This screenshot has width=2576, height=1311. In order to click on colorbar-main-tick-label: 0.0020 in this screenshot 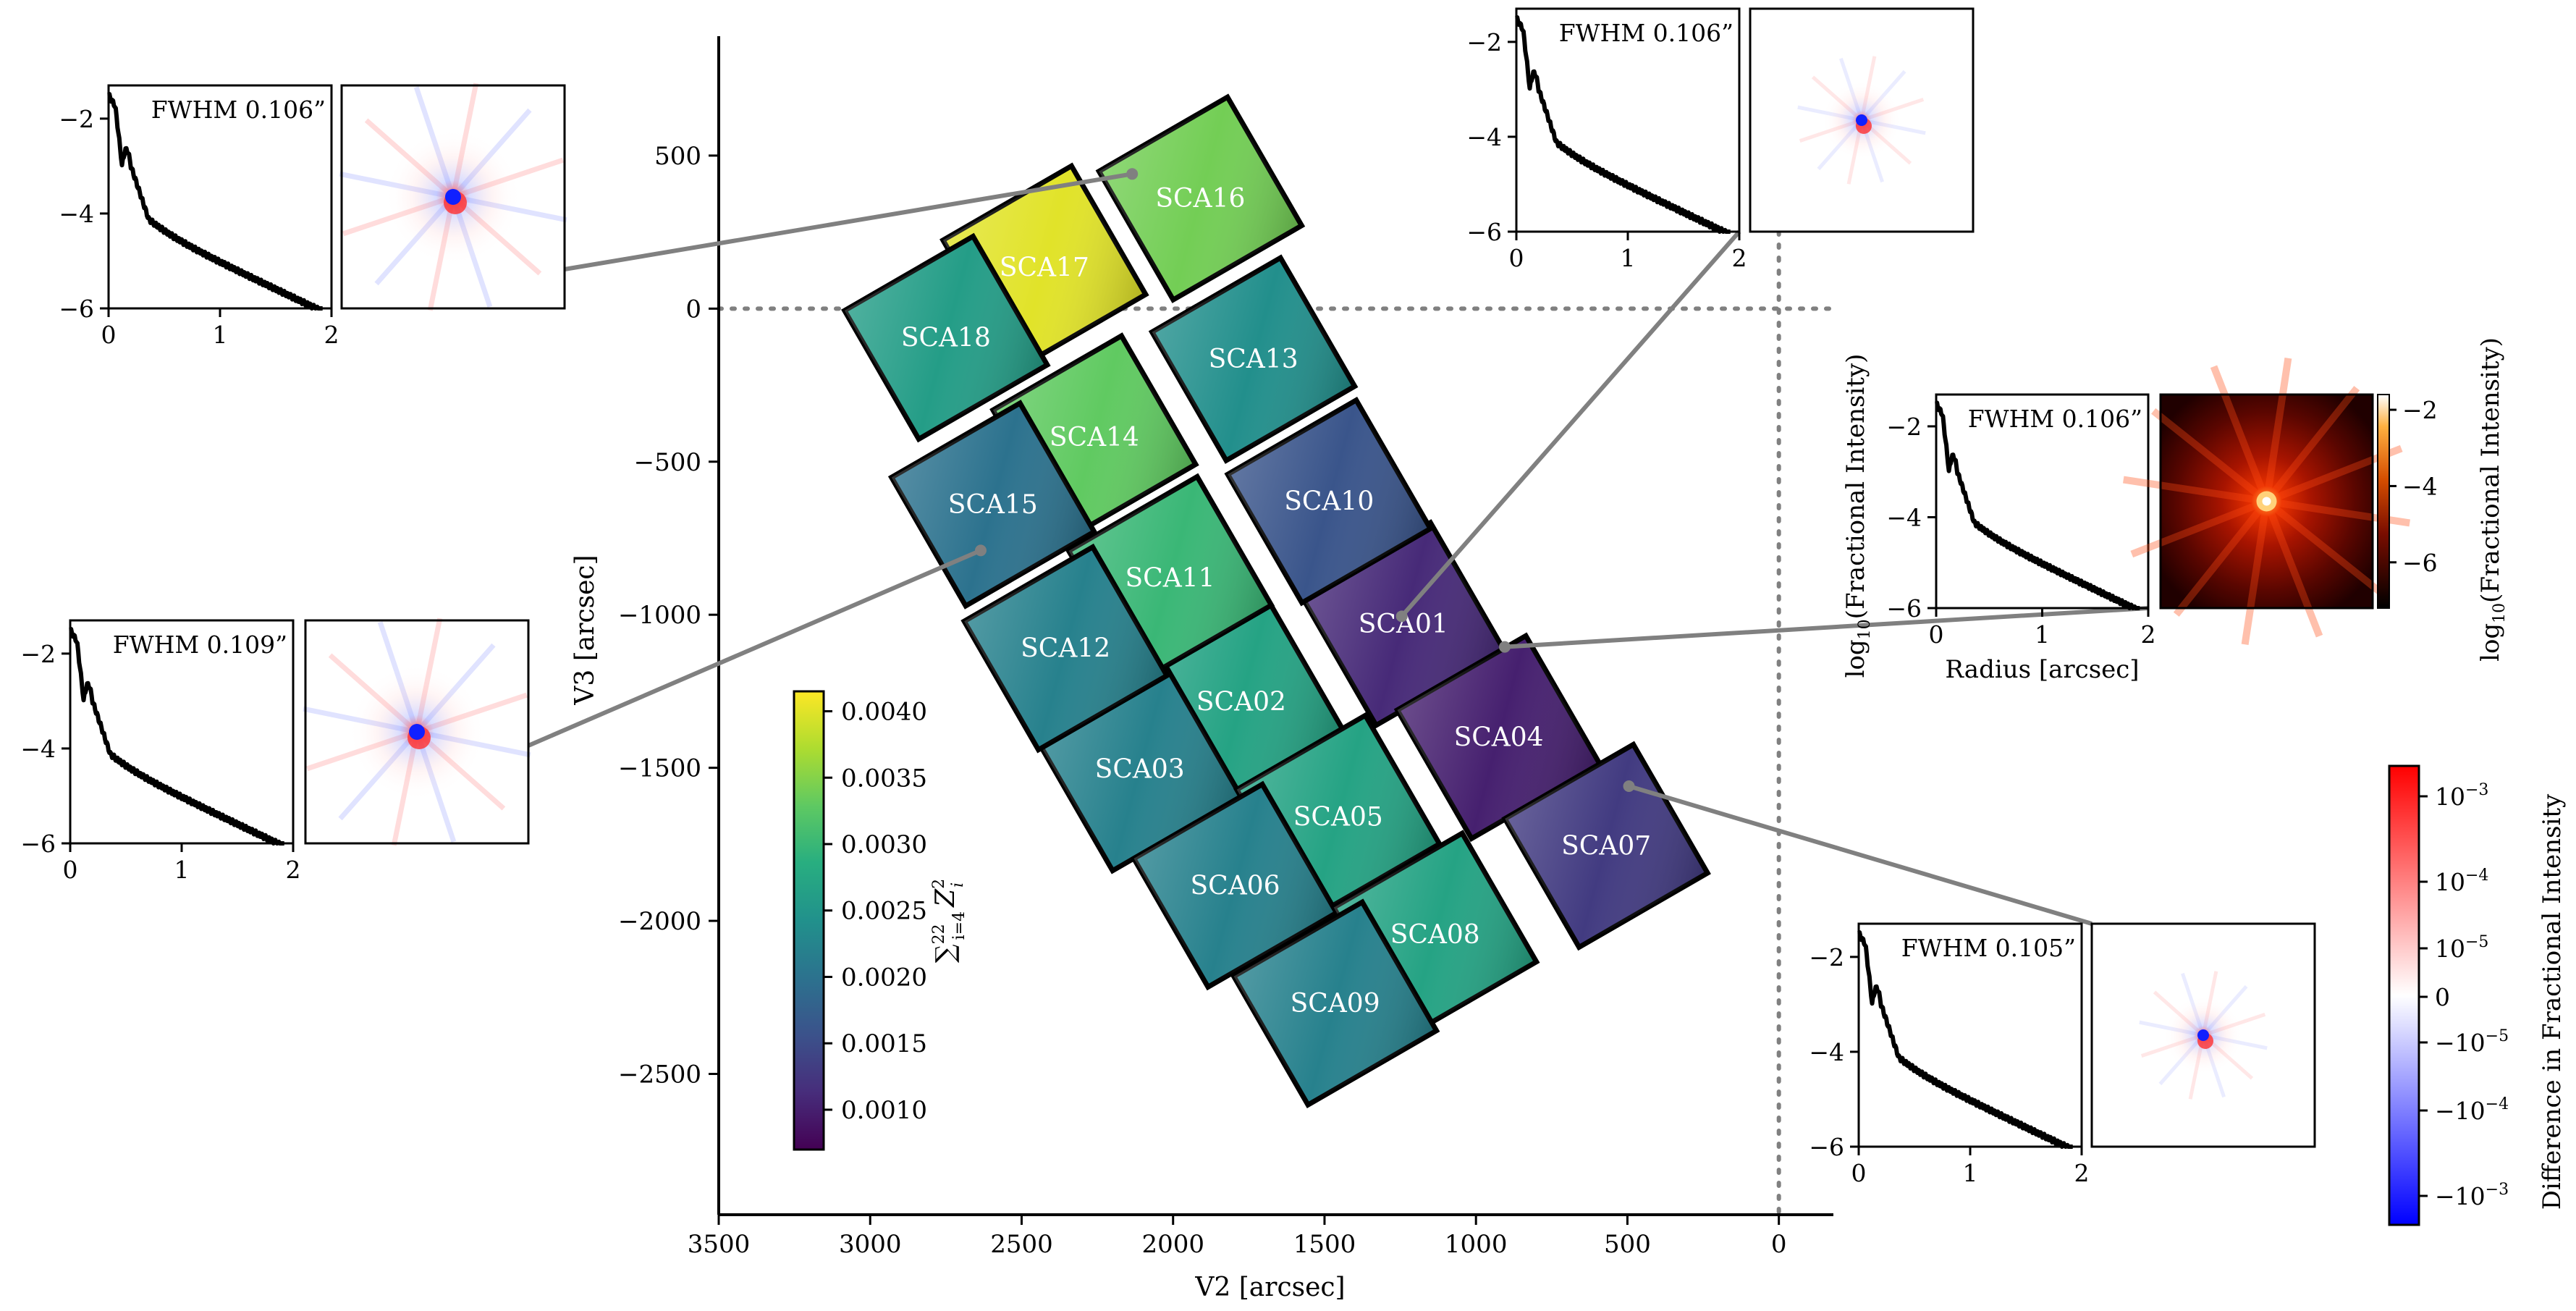, I will do `click(884, 977)`.